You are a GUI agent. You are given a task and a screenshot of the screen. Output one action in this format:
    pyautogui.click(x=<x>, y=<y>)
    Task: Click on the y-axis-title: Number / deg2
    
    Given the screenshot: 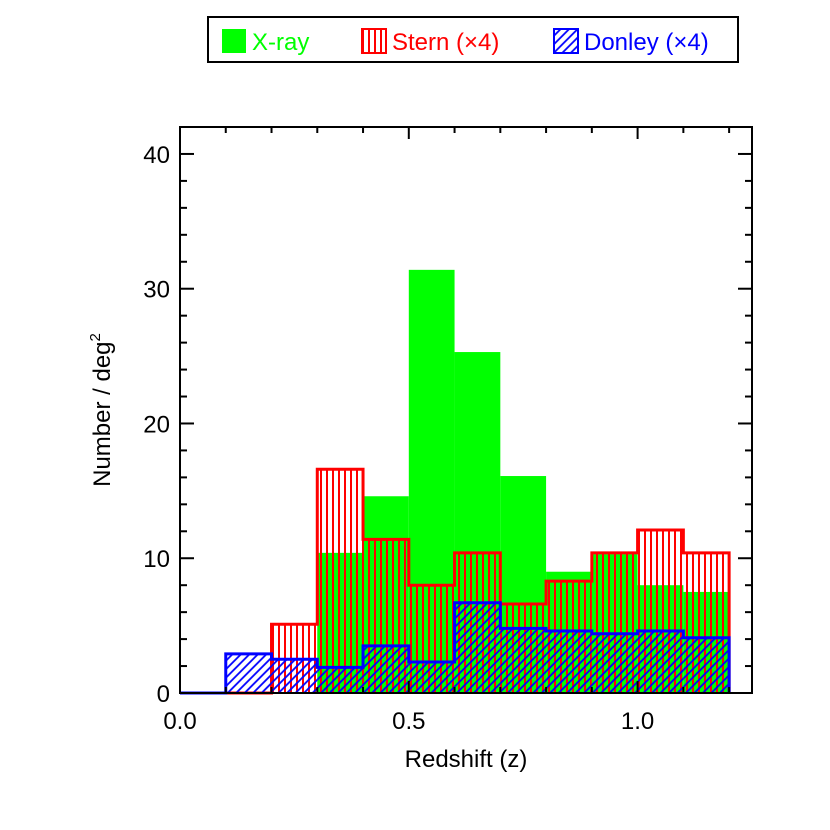 What is the action you would take?
    pyautogui.click(x=101, y=410)
    